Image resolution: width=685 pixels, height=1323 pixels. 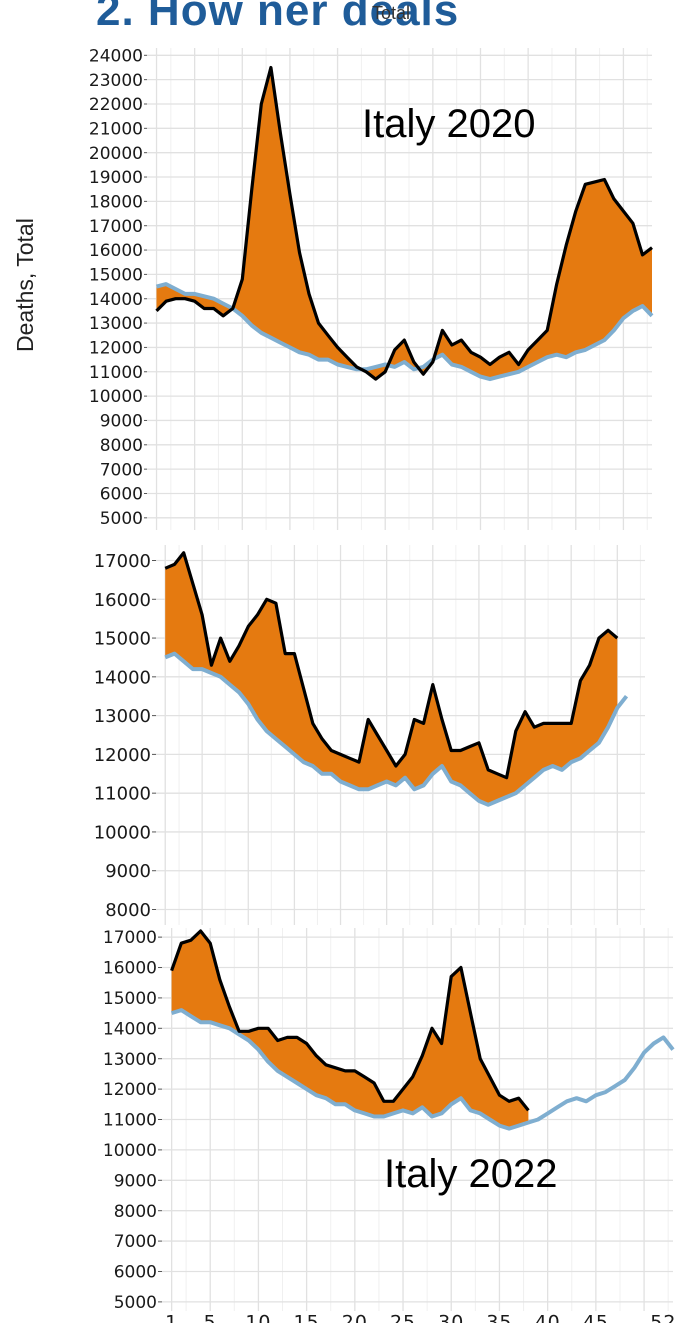 What do you see at coordinates (449, 124) in the screenshot?
I see `panel-label-2020: Italy 2020` at bounding box center [449, 124].